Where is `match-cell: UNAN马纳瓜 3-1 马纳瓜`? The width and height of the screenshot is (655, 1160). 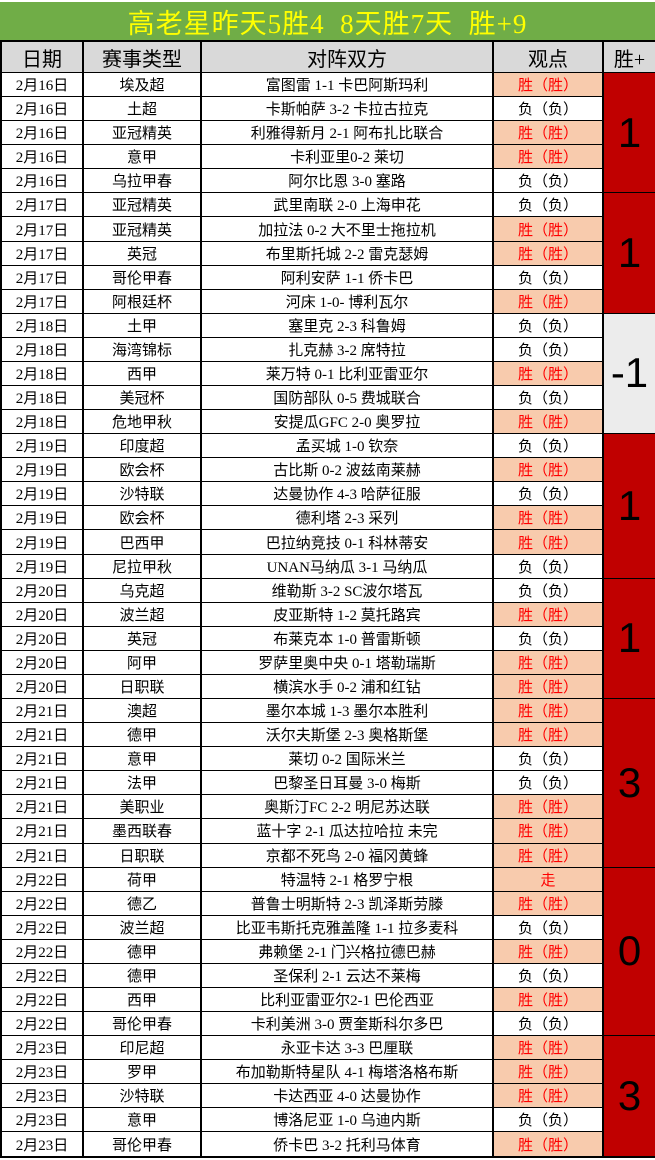
match-cell: UNAN马纳瓜 3-1 马纳瓜 is located at coordinates (347, 566).